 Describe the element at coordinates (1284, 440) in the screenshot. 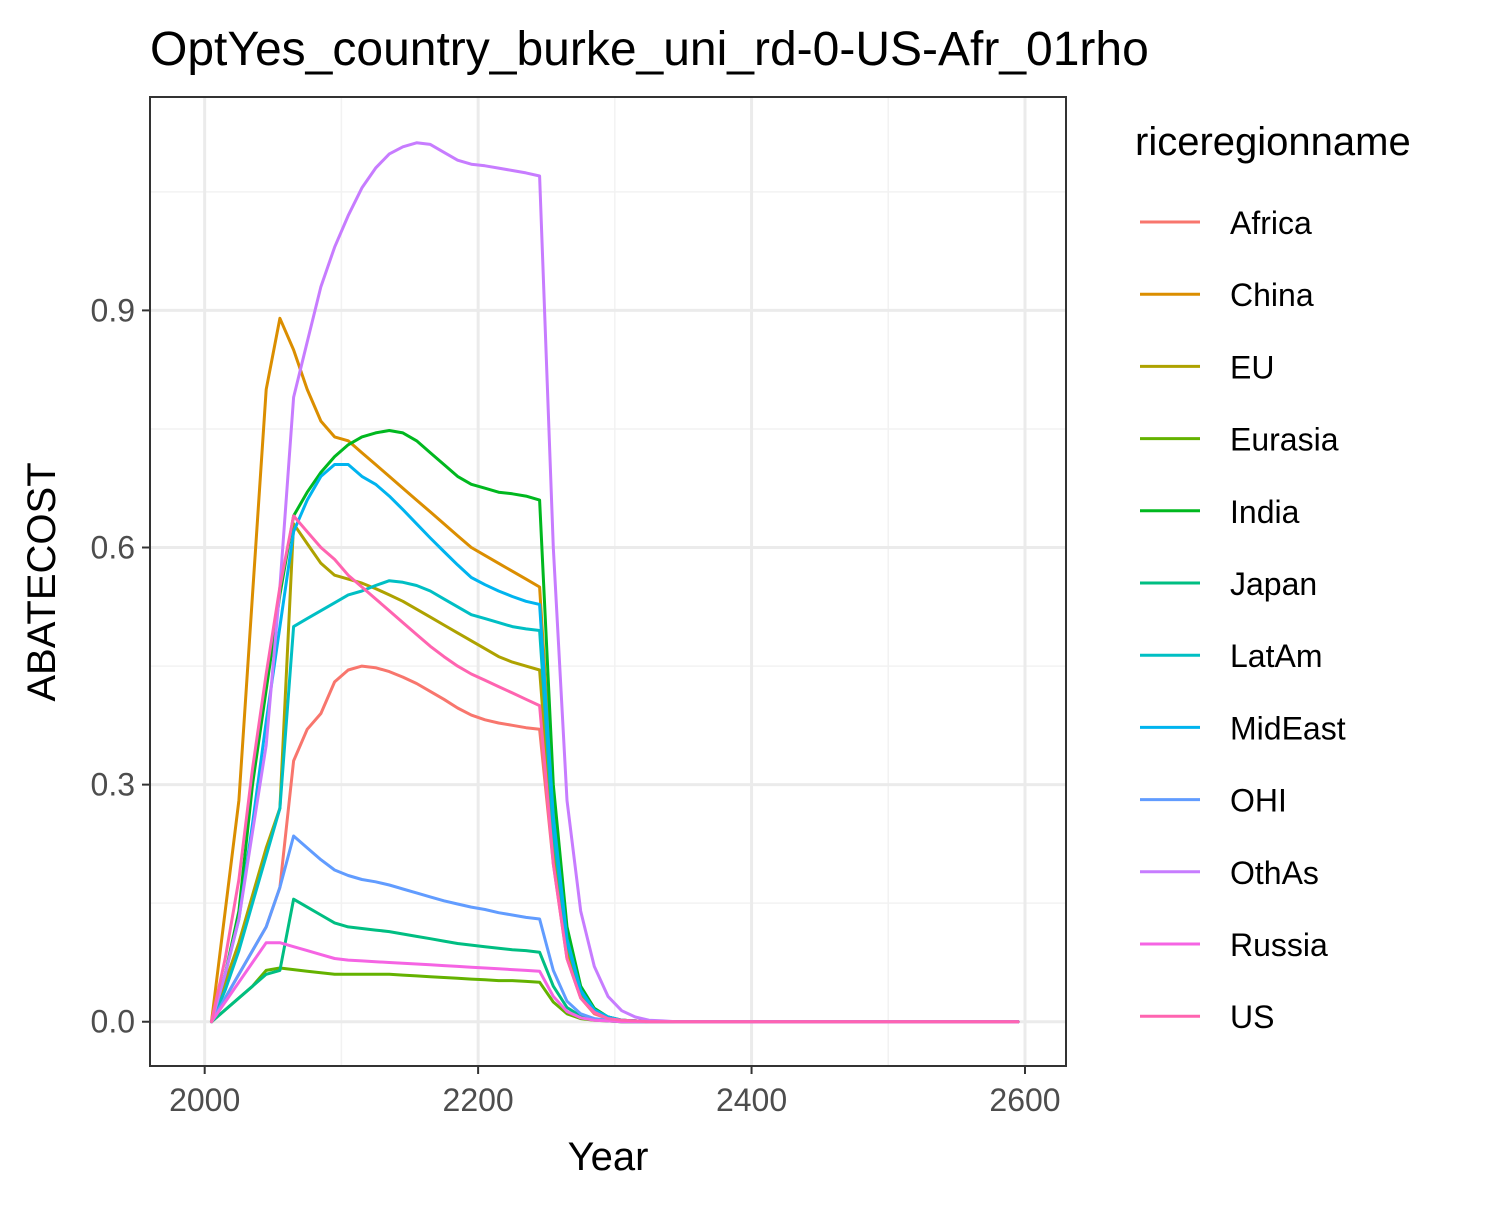

I see `legend-label-eurasia: Eurasia` at that location.